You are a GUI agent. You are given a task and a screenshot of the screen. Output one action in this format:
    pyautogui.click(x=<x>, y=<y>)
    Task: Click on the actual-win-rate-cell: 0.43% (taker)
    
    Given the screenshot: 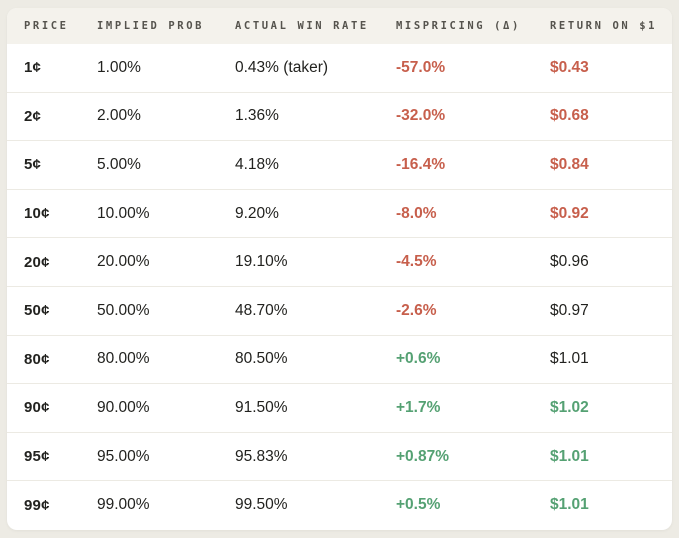 What is the action you would take?
    pyautogui.click(x=282, y=67)
    